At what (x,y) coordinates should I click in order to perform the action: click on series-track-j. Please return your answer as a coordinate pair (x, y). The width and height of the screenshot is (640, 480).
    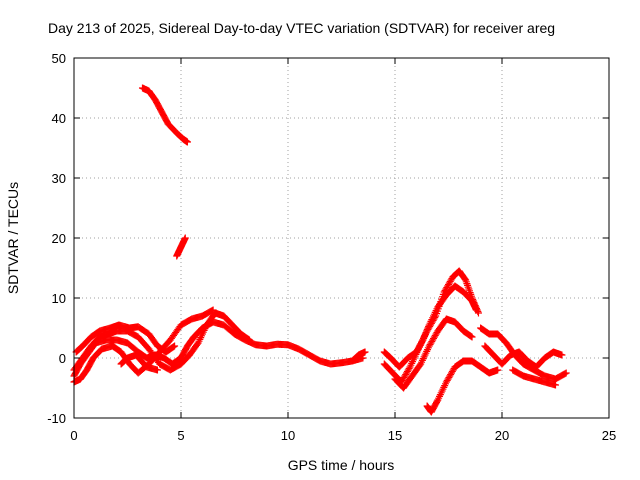
    Looking at the image, I should click on (462, 386).